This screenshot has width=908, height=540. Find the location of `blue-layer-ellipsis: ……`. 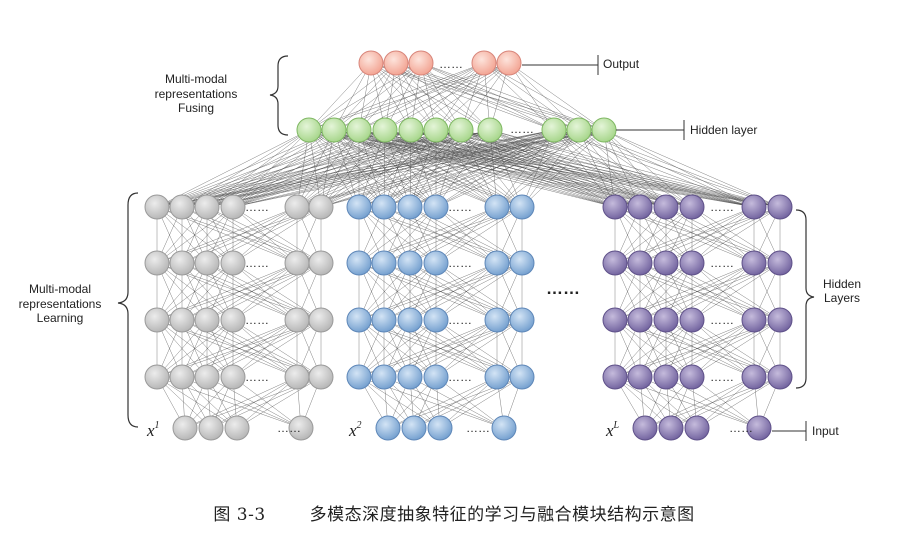

blue-layer-ellipsis: …… is located at coordinates (460, 263).